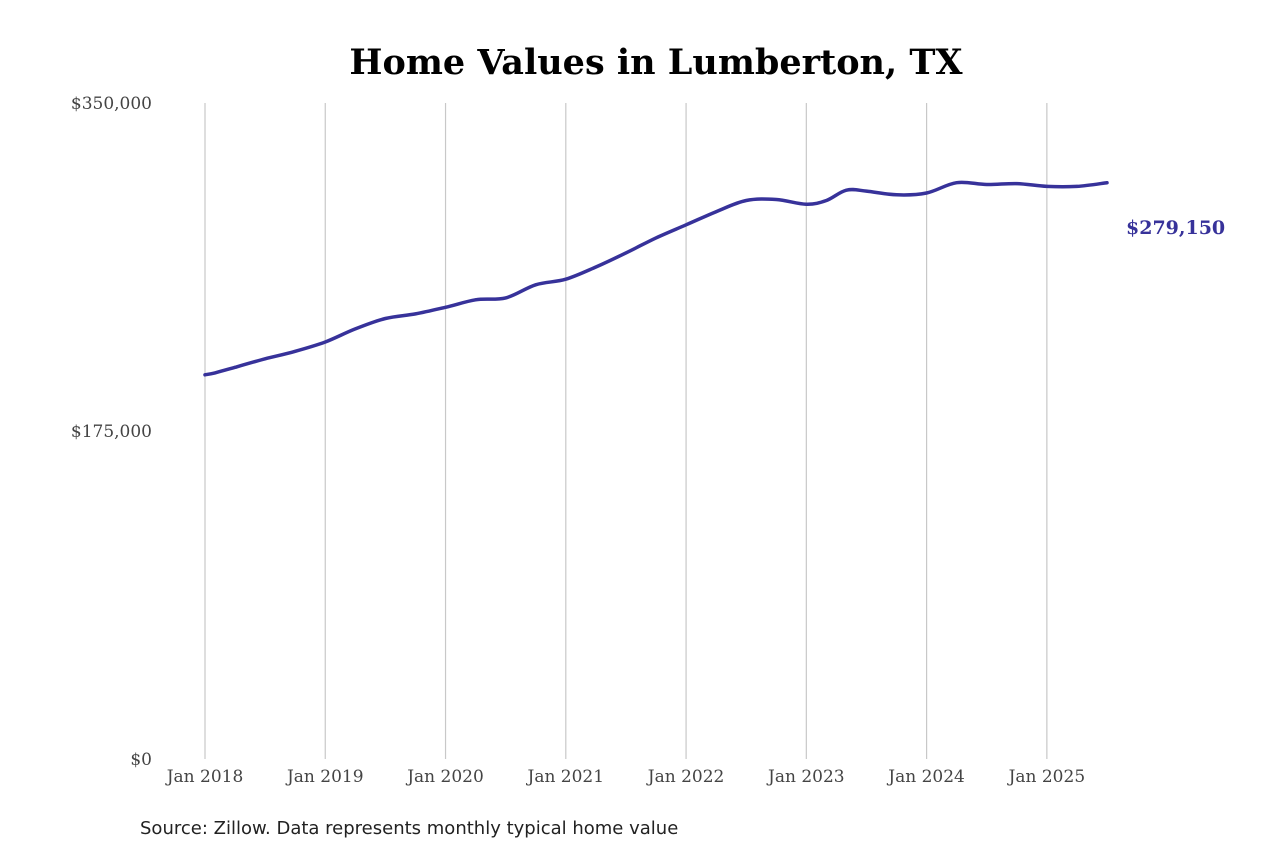 This screenshot has height=853, width=1280. Describe the element at coordinates (141, 760) in the screenshot. I see `y-tick-label-2: $0` at that location.